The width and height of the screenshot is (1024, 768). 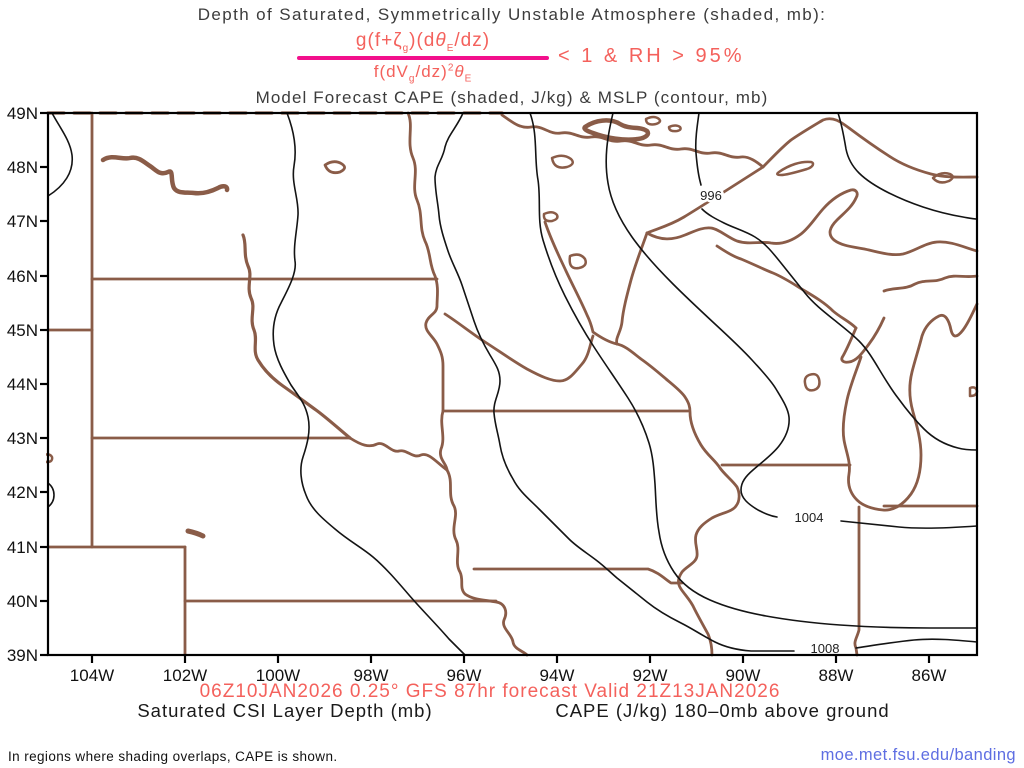 I want to click on upper-peninsula-south-shore, so click(x=930, y=283).